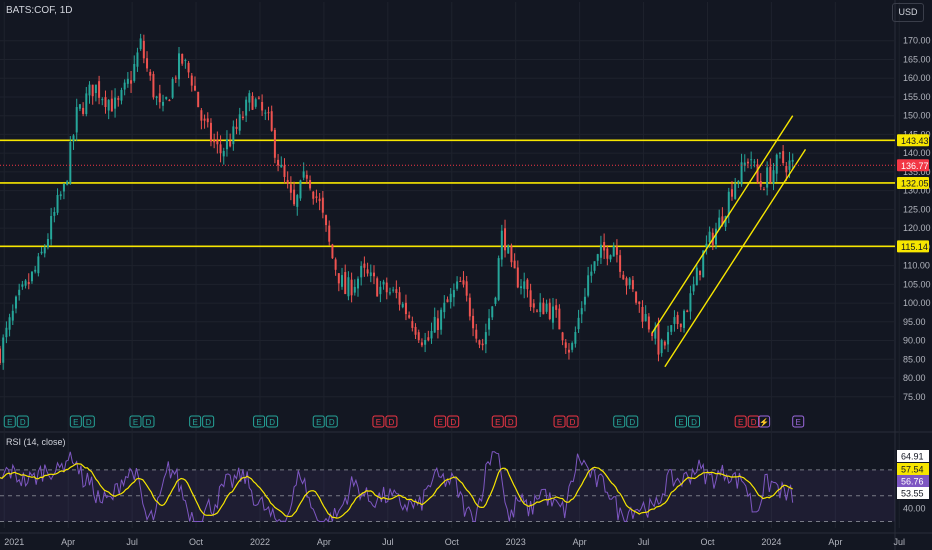 The height and width of the screenshot is (550, 932). What do you see at coordinates (912, 494) in the screenshot?
I see `rsi-value-label: 53.55` at bounding box center [912, 494].